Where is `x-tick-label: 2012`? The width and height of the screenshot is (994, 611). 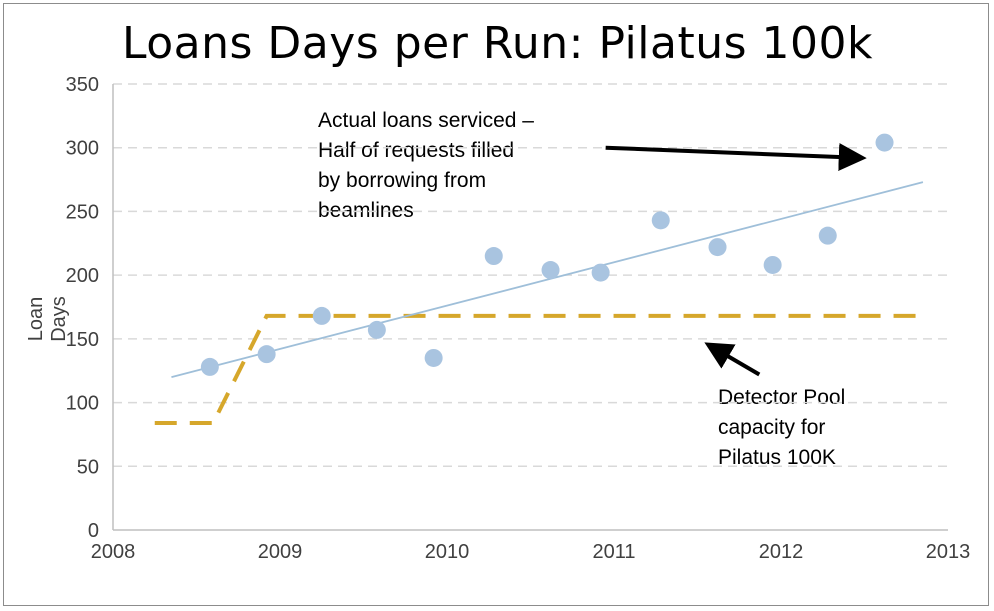 x-tick-label: 2012 is located at coordinates (781, 552).